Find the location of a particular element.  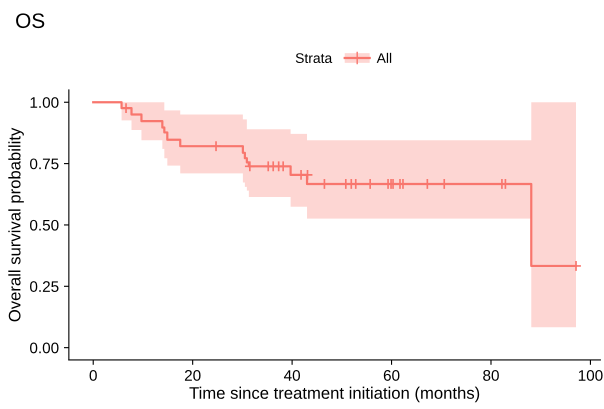

x-tick-label: 20 is located at coordinates (192, 375).